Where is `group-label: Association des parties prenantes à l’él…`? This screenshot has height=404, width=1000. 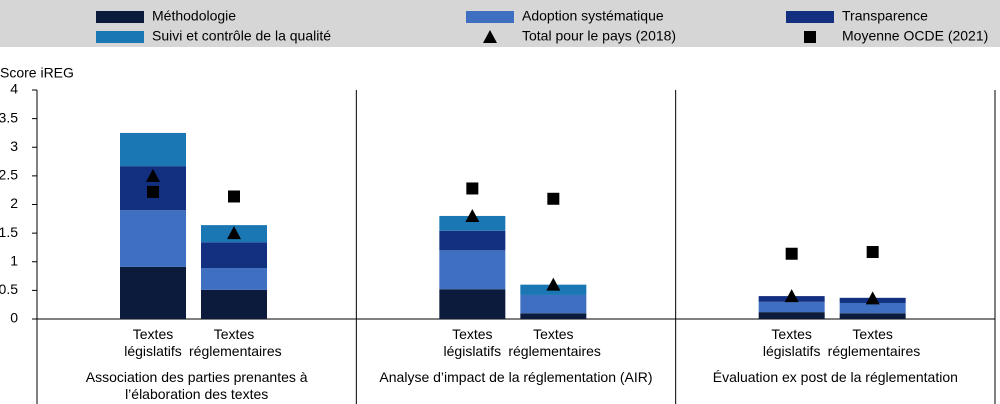 group-label: Association des parties prenantes à l’él… is located at coordinates (196, 385).